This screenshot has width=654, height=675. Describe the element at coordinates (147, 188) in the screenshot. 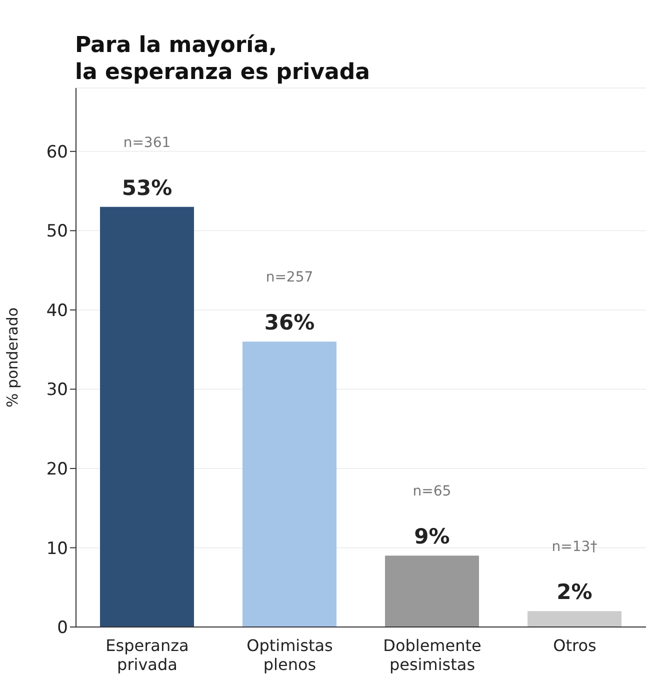

I see `data-label: 53%` at that location.